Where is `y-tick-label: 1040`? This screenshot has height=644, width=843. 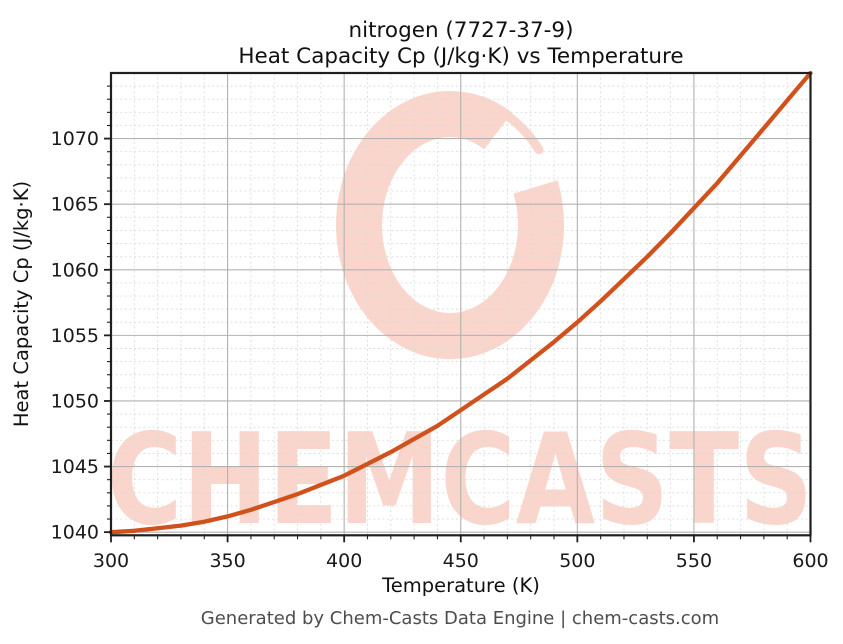 y-tick-label: 1040 is located at coordinates (75, 533).